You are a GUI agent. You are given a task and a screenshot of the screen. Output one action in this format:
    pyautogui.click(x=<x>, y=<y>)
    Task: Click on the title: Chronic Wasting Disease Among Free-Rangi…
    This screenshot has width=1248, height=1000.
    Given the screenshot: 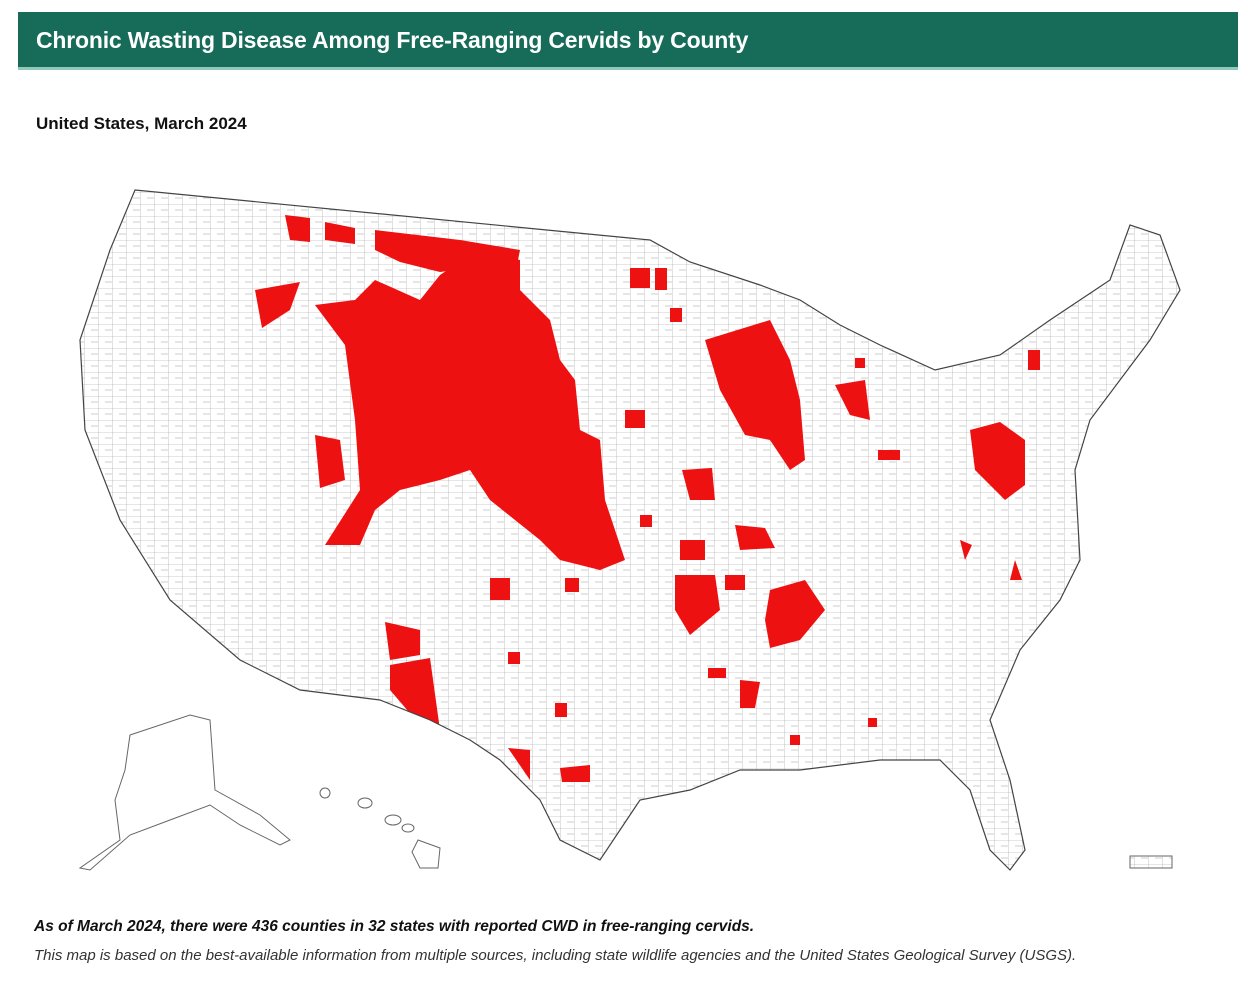 What is the action you would take?
    pyautogui.click(x=392, y=40)
    